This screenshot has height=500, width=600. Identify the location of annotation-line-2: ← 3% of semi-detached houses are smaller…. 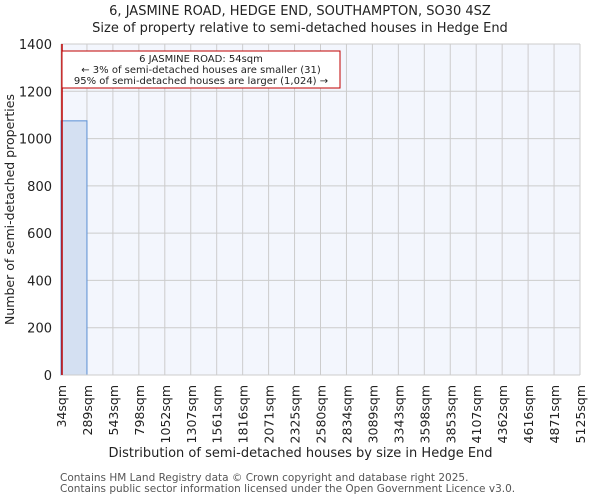
(201, 70).